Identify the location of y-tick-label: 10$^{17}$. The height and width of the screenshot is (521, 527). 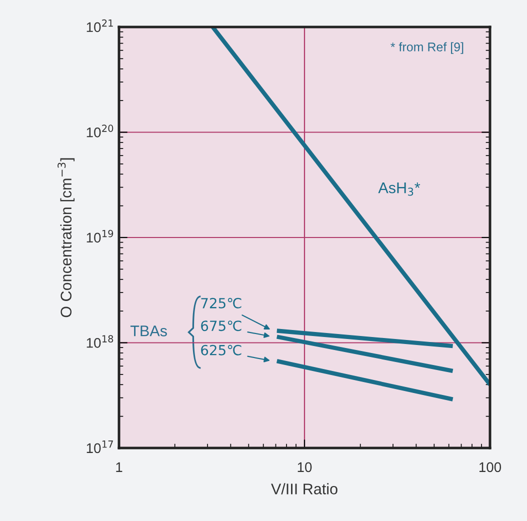
(99, 447).